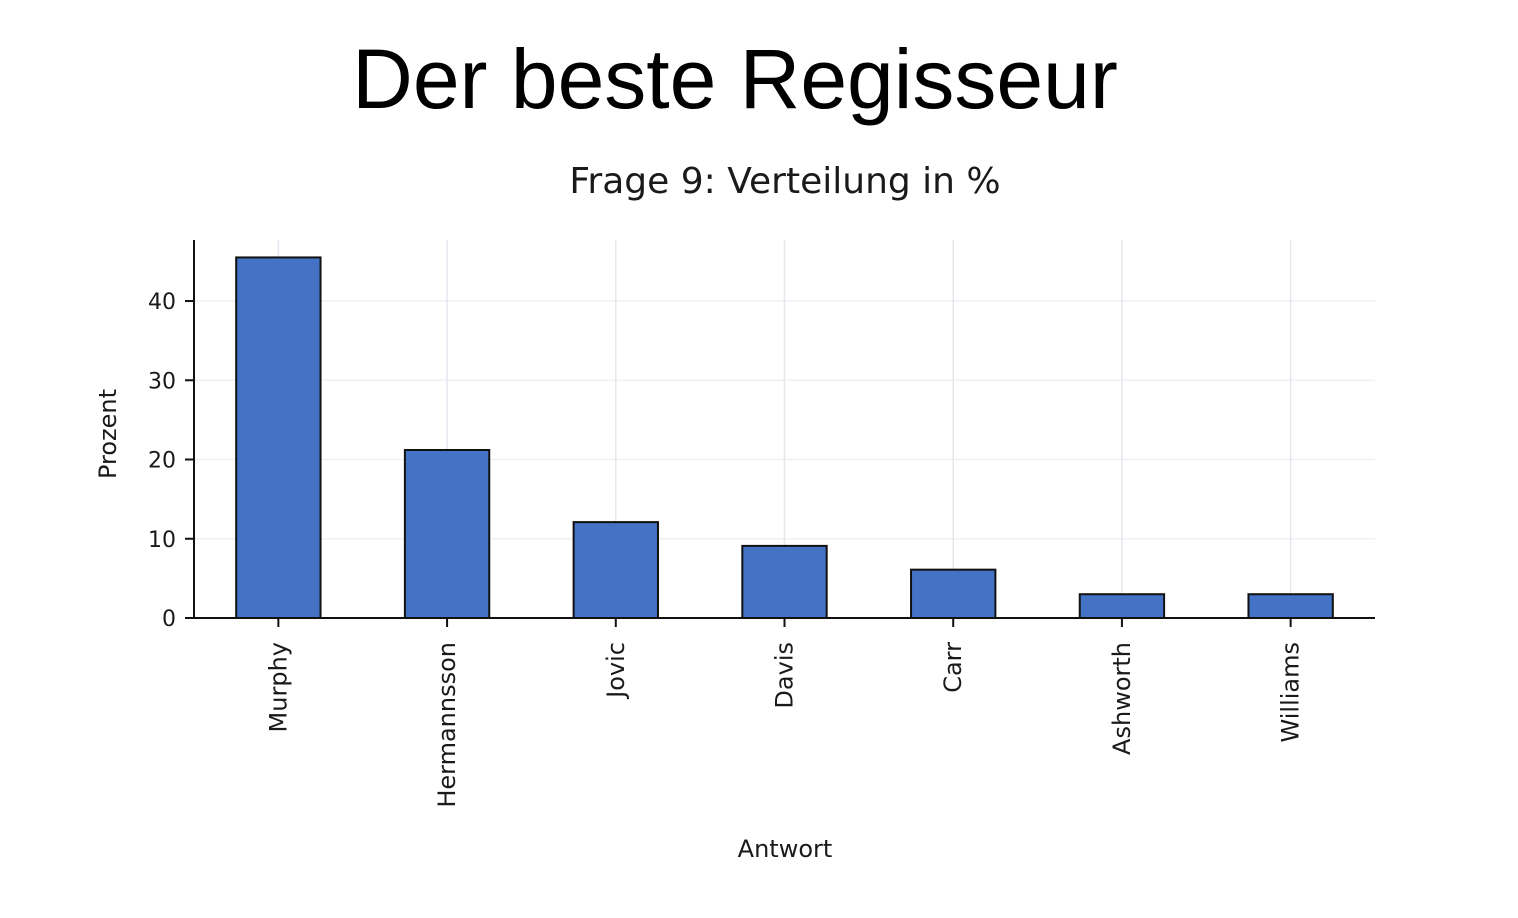 The width and height of the screenshot is (1518, 918). What do you see at coordinates (784, 181) in the screenshot?
I see `chart-title: Frage 9: Verteilung in %` at bounding box center [784, 181].